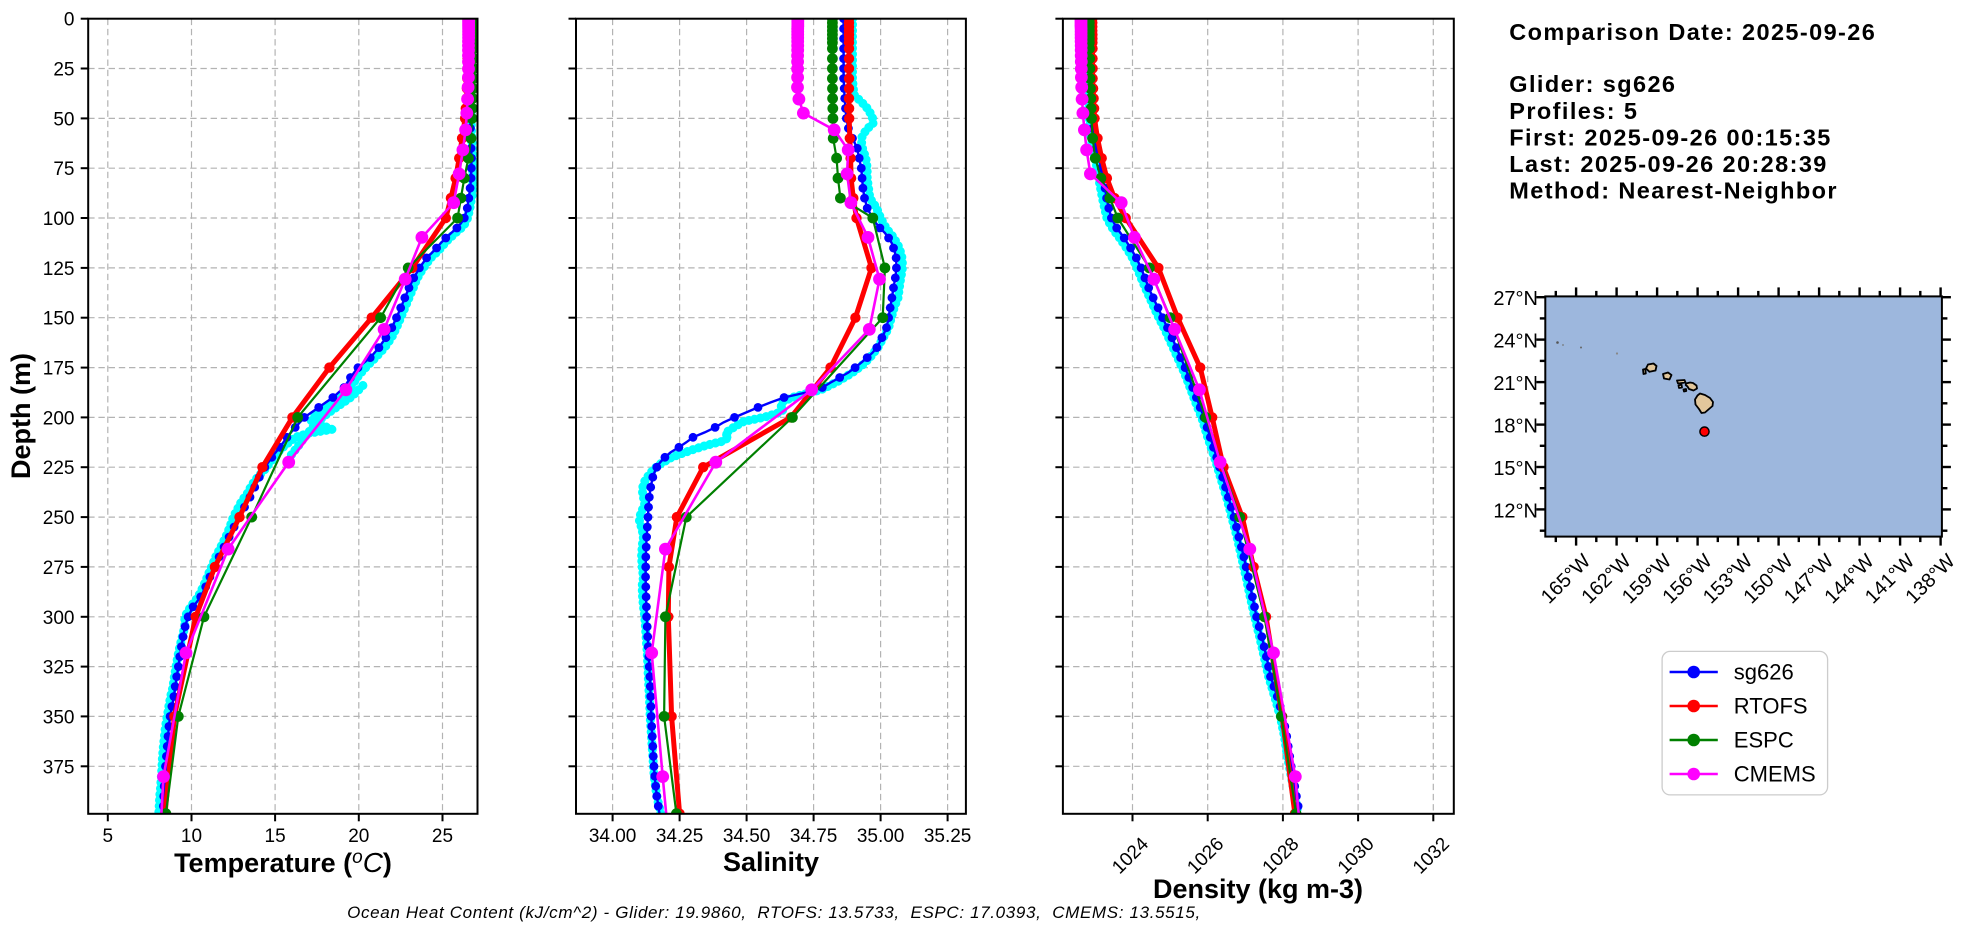  Describe the element at coordinates (59, 468) in the screenshot. I see `svg-text: 225` at that location.